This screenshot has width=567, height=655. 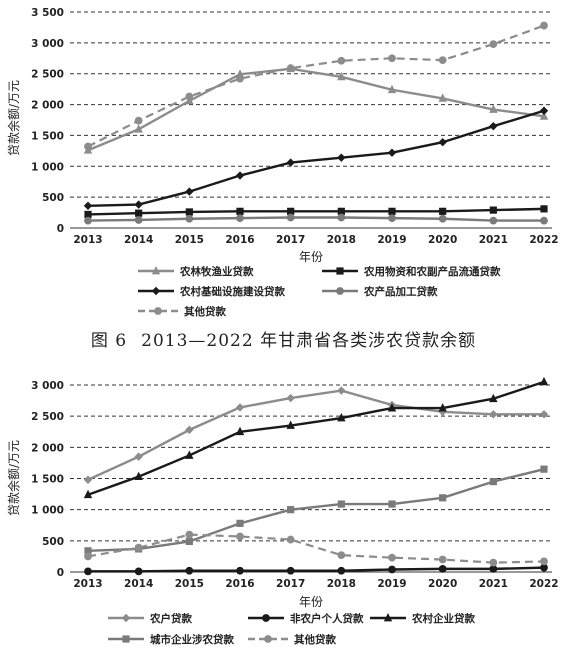 What do you see at coordinates (327, 618) in the screenshot?
I see `legend-label: 非农户个人贷款` at bounding box center [327, 618].